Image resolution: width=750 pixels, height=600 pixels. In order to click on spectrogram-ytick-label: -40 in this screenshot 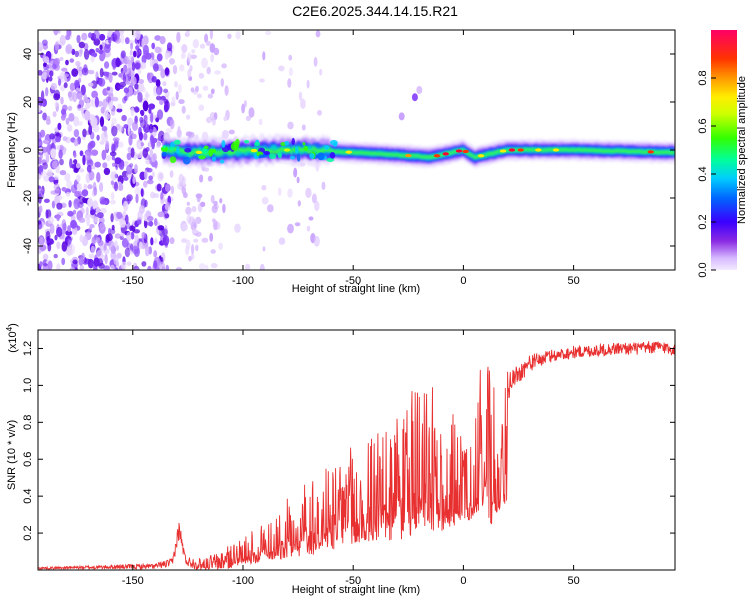, I will do `click(28, 246)`.